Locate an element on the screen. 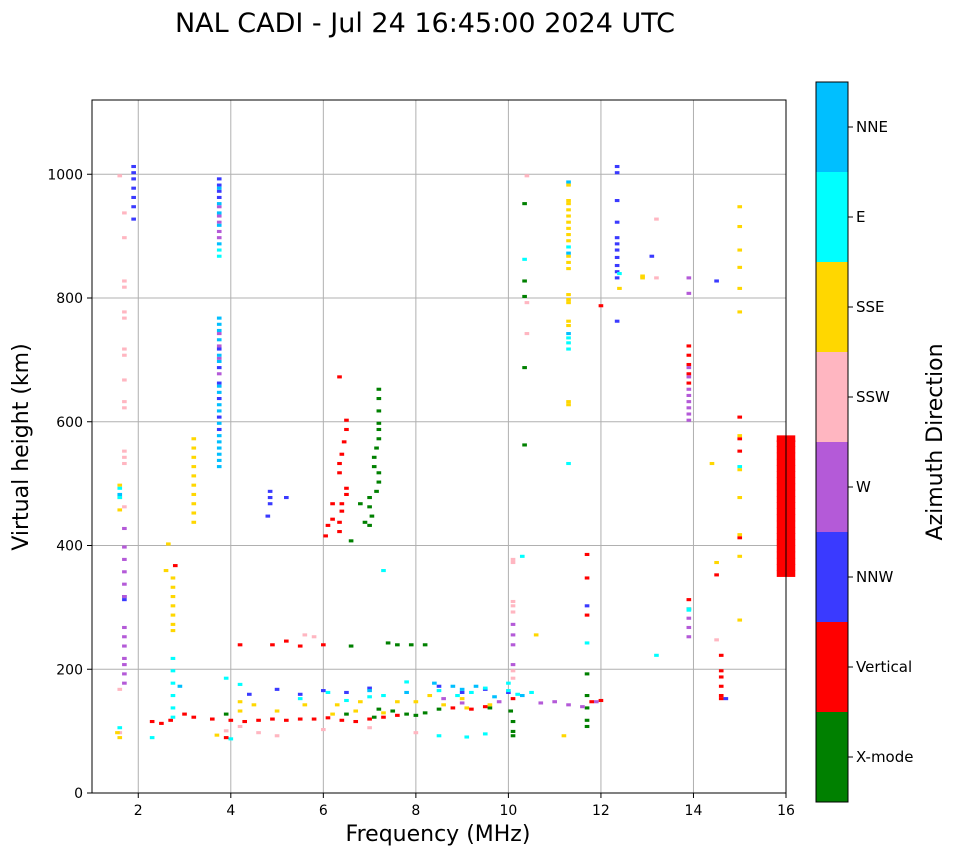  colorbar-title: Azimuth Direction is located at coordinates (935, 441).